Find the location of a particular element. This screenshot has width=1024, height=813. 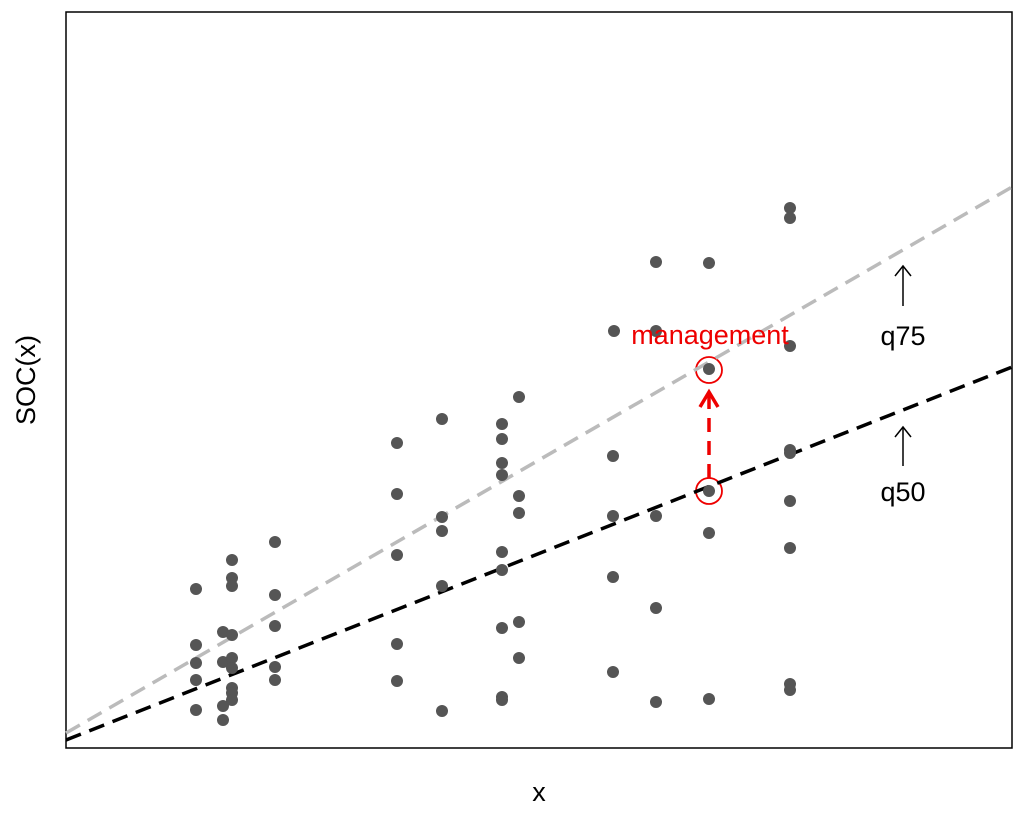

annotation-layer is located at coordinates (803, 384).